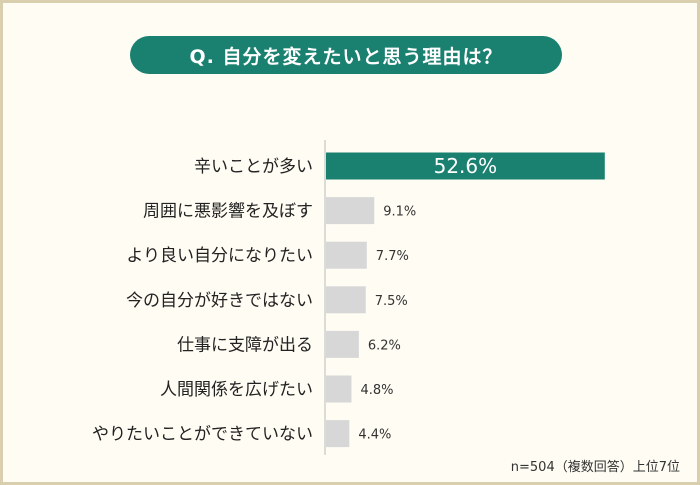  Describe the element at coordinates (219, 256) in the screenshot. I see `category-label: より良い自分になりたい` at that location.